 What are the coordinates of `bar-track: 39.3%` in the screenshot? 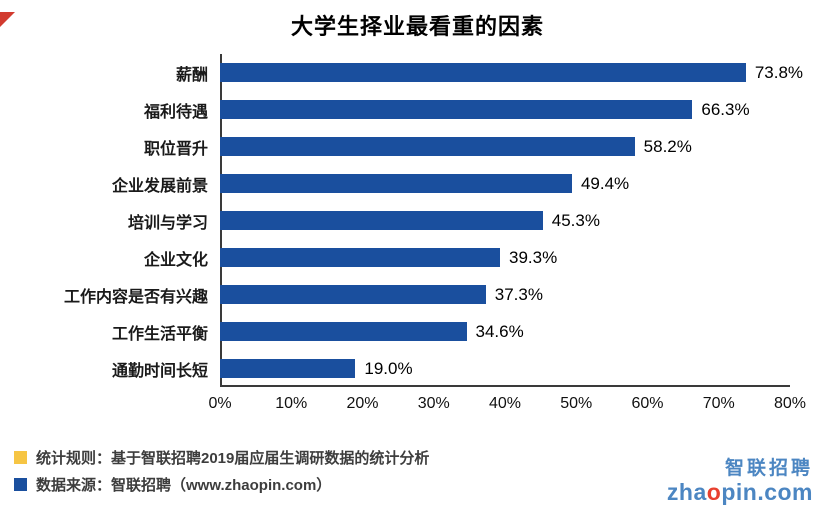 It's located at (505, 257).